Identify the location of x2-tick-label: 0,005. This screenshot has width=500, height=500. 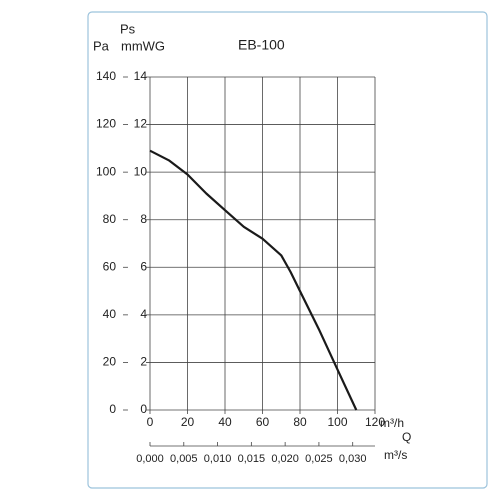
(184, 459).